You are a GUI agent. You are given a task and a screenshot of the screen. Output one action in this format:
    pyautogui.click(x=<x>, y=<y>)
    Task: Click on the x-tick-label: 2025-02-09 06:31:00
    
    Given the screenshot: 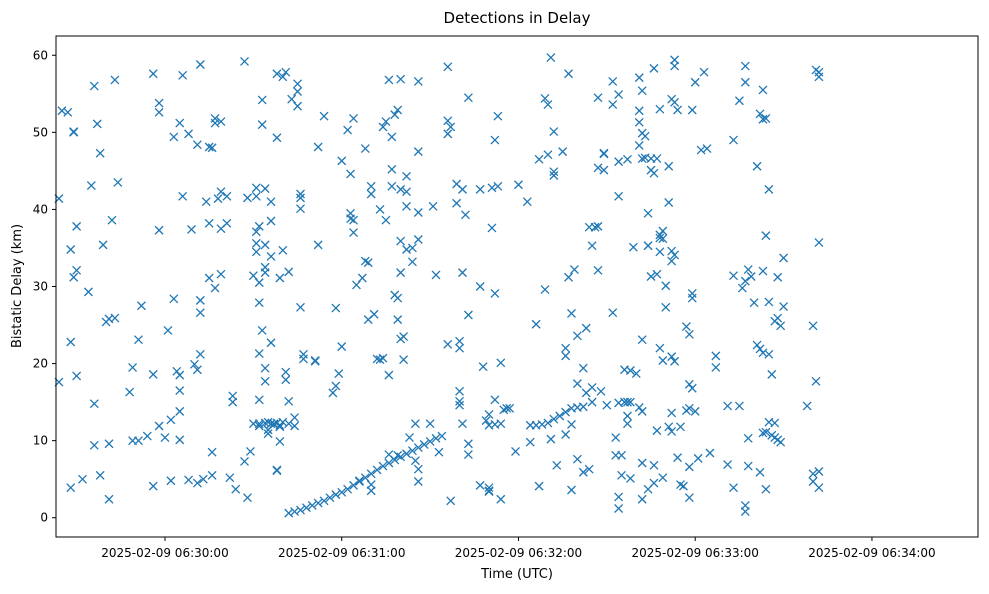 What is the action you would take?
    pyautogui.click(x=341, y=553)
    